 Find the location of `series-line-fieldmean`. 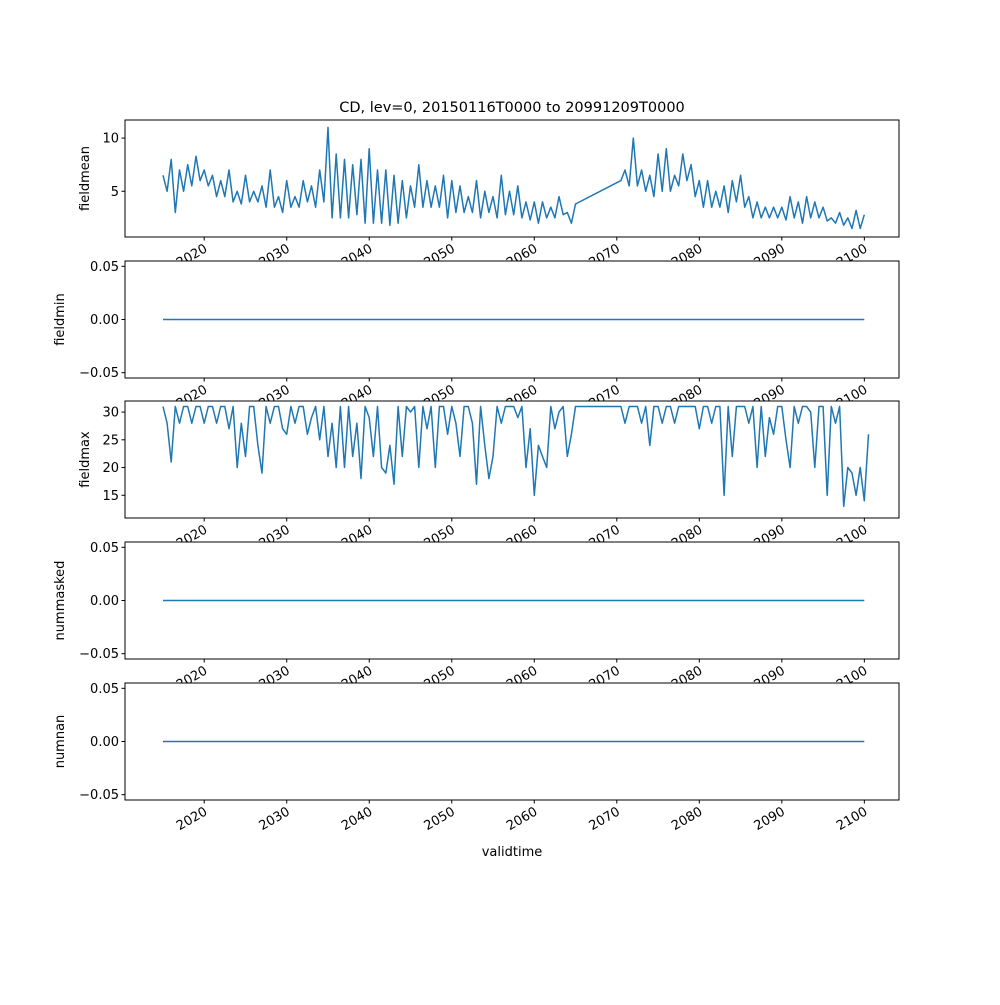

series-line-fieldmean is located at coordinates (514, 178).